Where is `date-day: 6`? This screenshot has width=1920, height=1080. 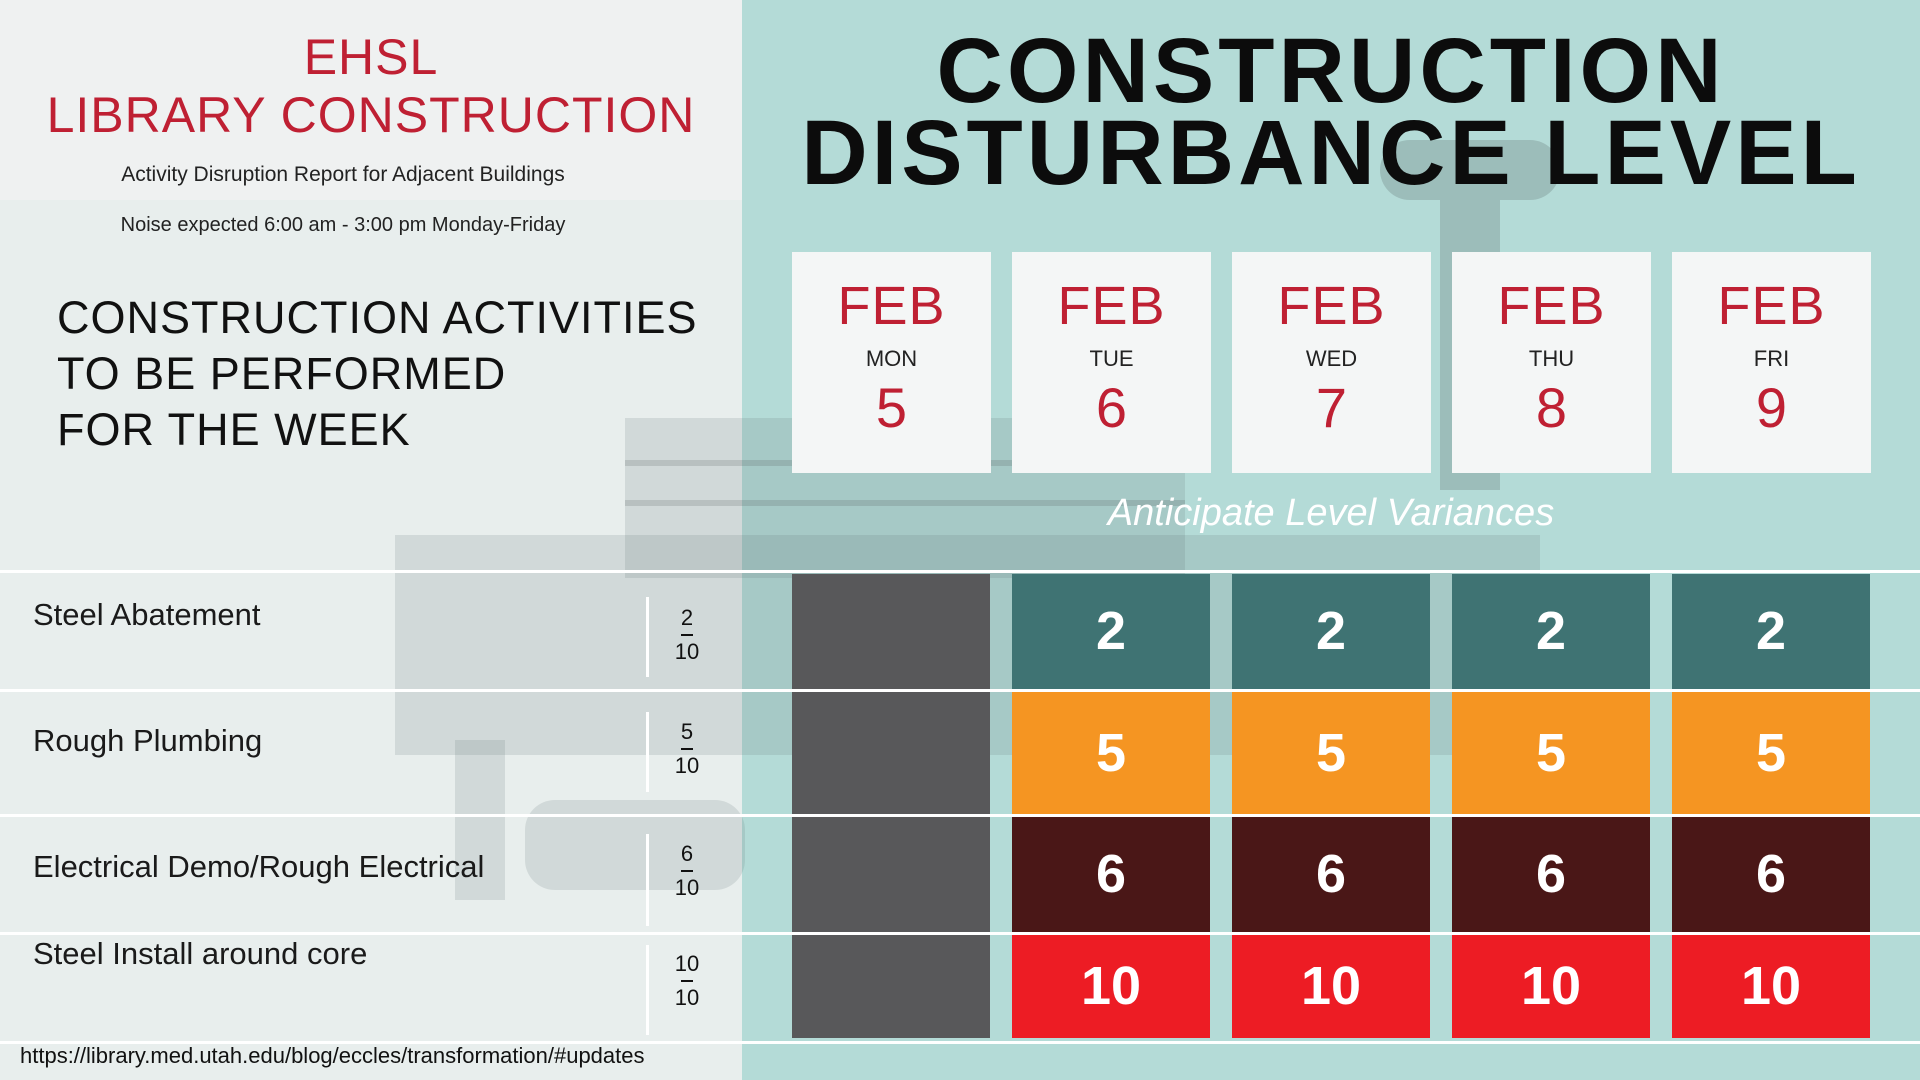 date-day: 6 is located at coordinates (1111, 407).